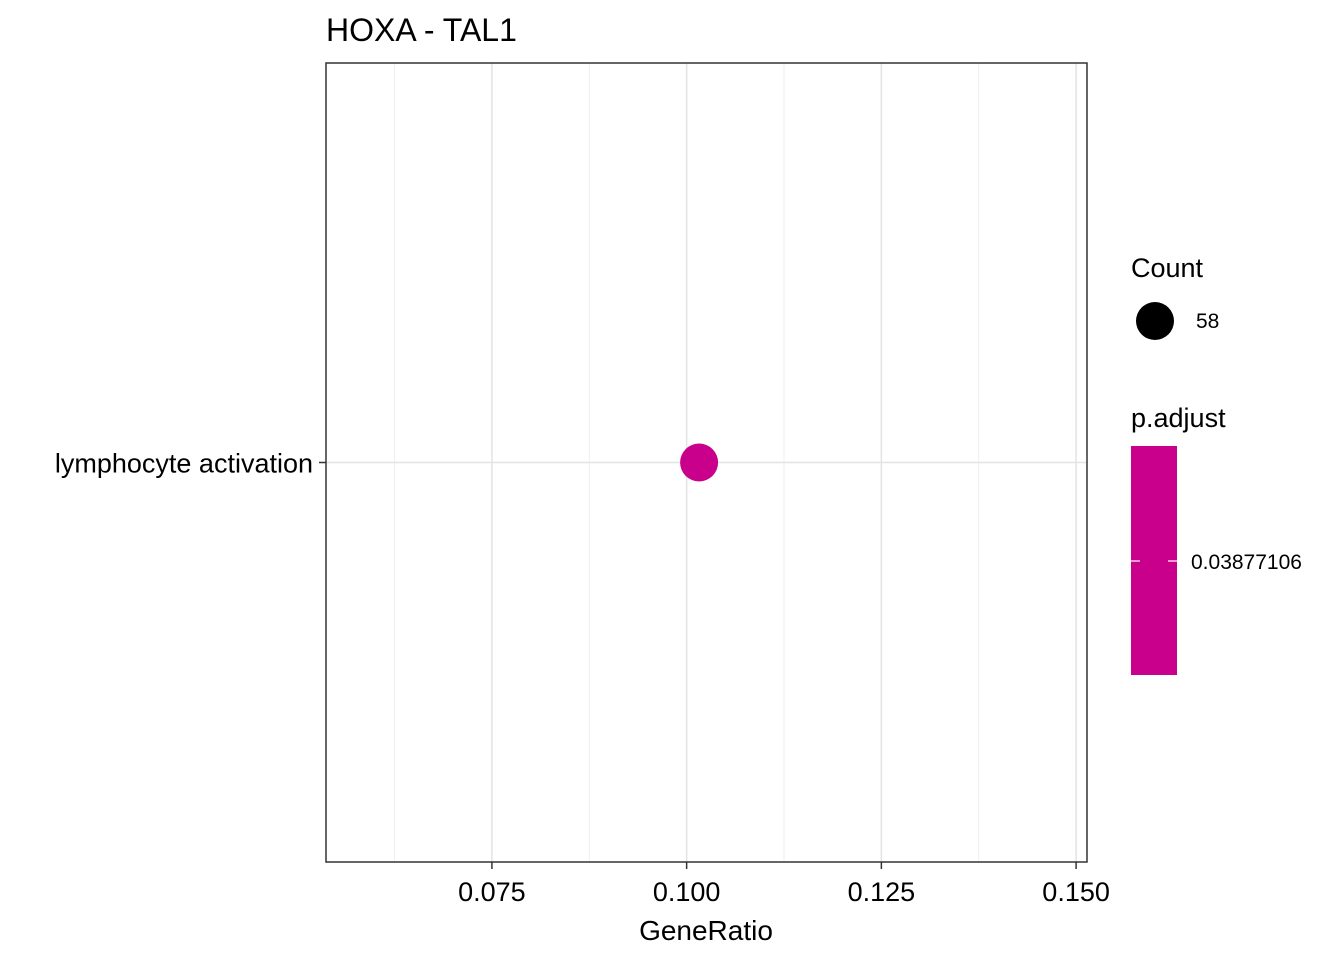 The width and height of the screenshot is (1344, 965). What do you see at coordinates (784, 884) in the screenshot?
I see `x-axis: 0.075 0.100 0.125 0.150` at bounding box center [784, 884].